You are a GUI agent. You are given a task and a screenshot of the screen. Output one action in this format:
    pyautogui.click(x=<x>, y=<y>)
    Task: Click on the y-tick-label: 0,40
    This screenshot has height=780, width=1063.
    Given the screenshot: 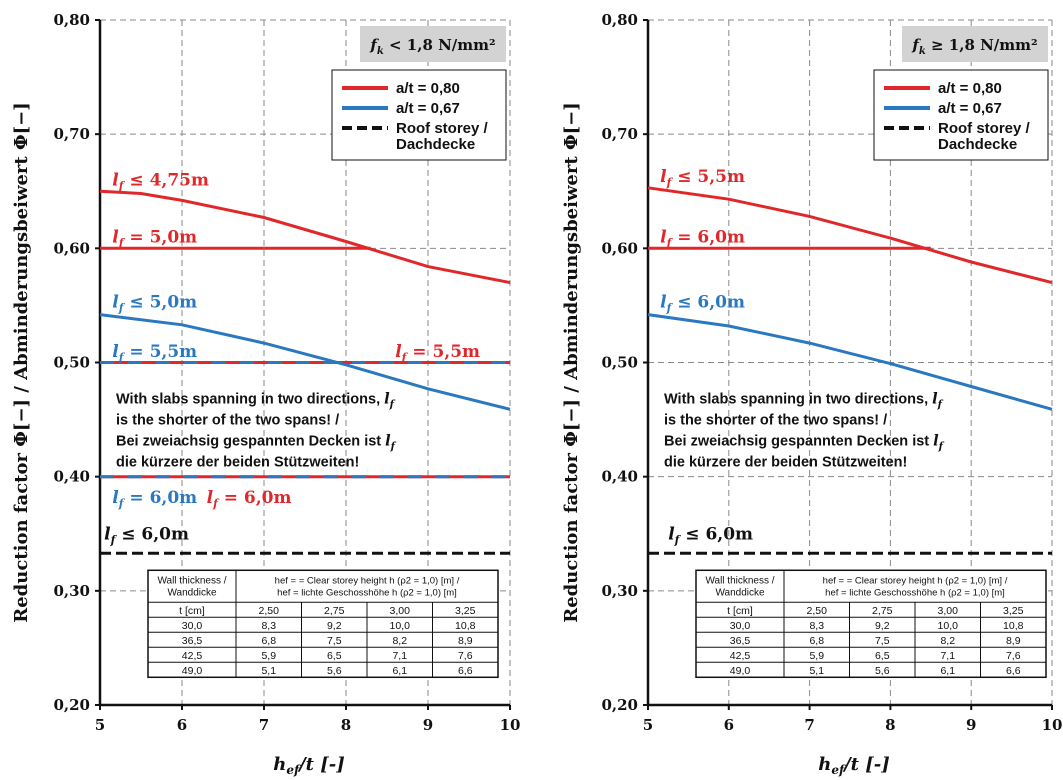 What is the action you would take?
    pyautogui.click(x=71, y=477)
    